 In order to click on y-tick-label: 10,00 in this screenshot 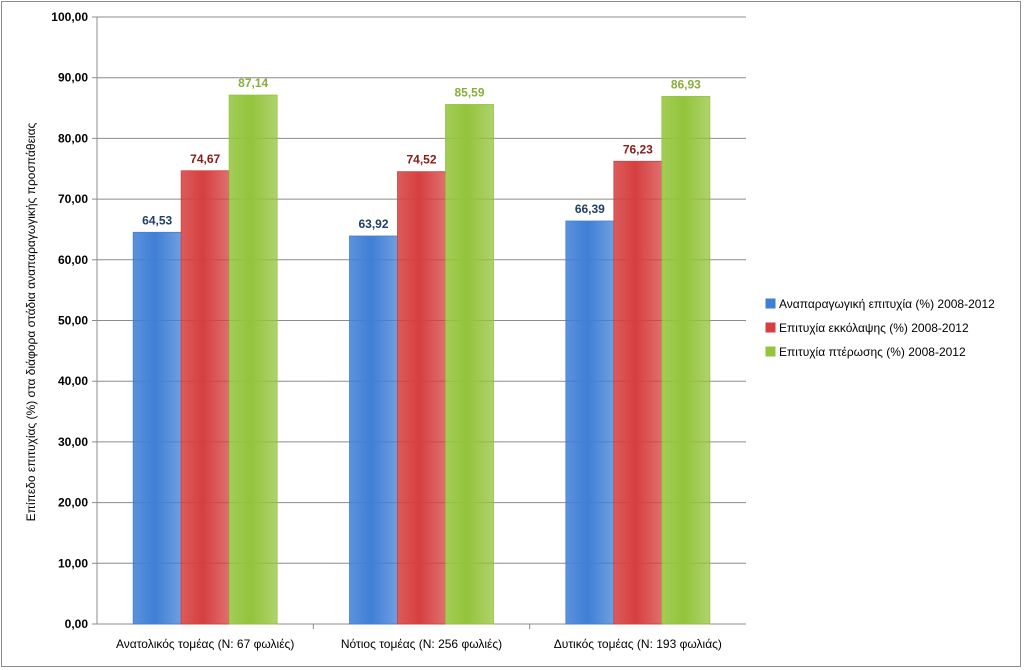, I will do `click(73, 563)`.